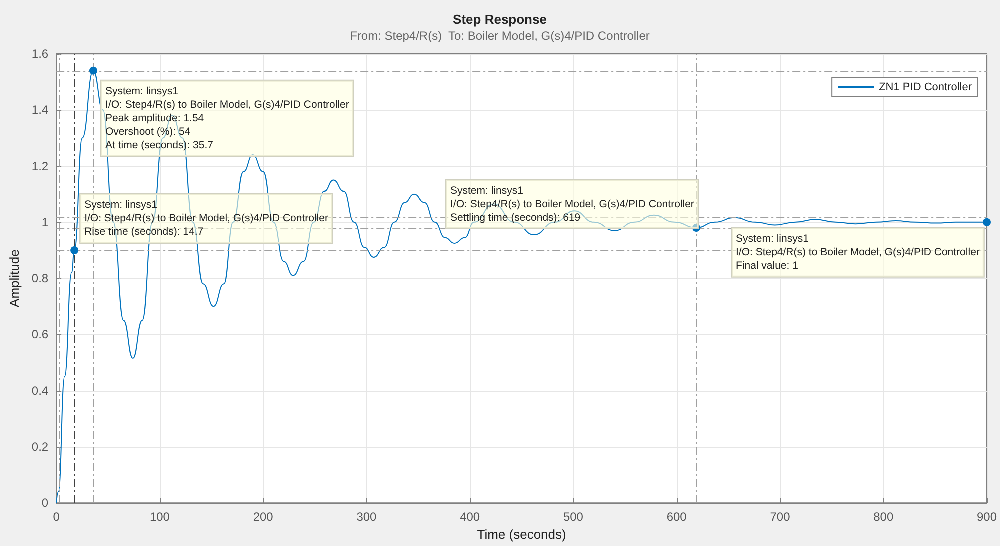 This screenshot has width=1000, height=546. Describe the element at coordinates (14, 279) in the screenshot. I see `y-axis-title: Amplitude` at that location.